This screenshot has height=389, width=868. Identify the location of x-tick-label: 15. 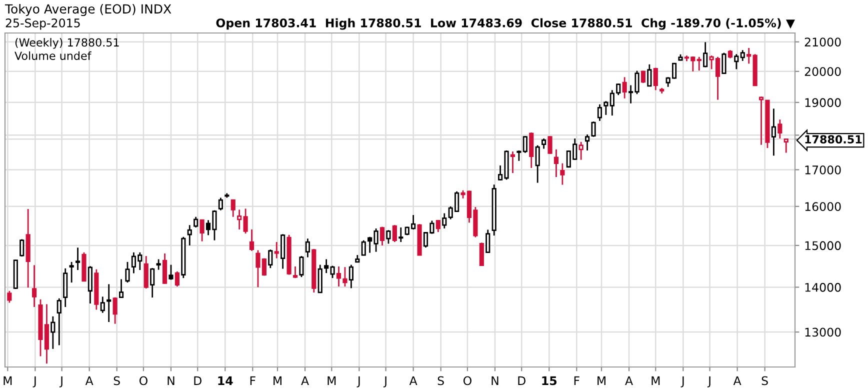
(549, 381).